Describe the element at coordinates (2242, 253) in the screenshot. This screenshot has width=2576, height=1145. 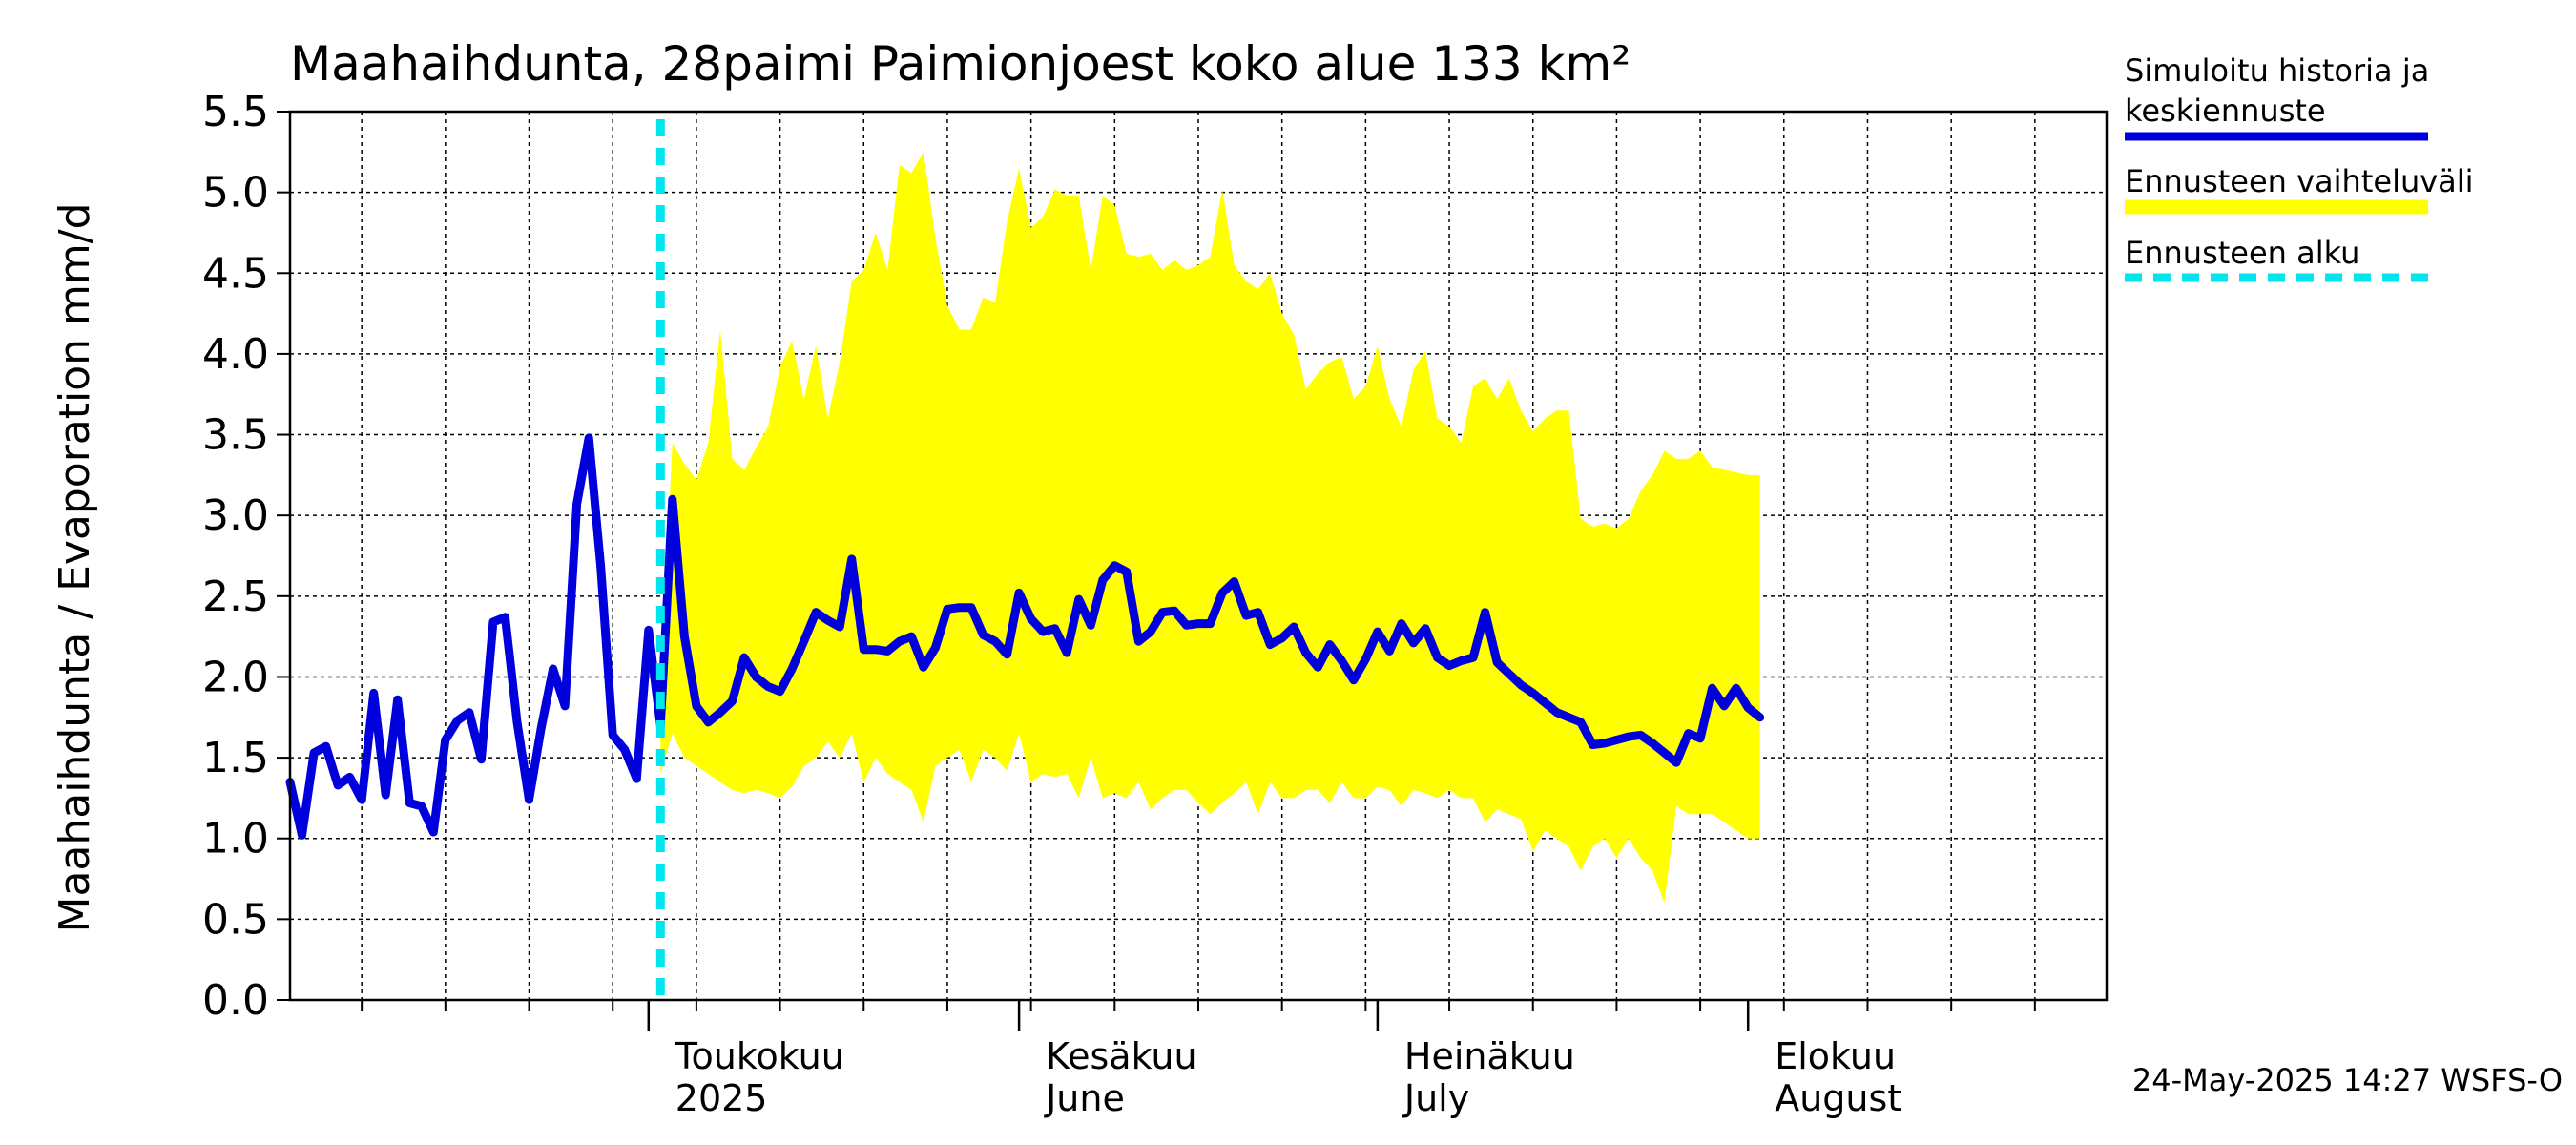
I see `legend-label-forecast-start: Ennusteen alku` at that location.